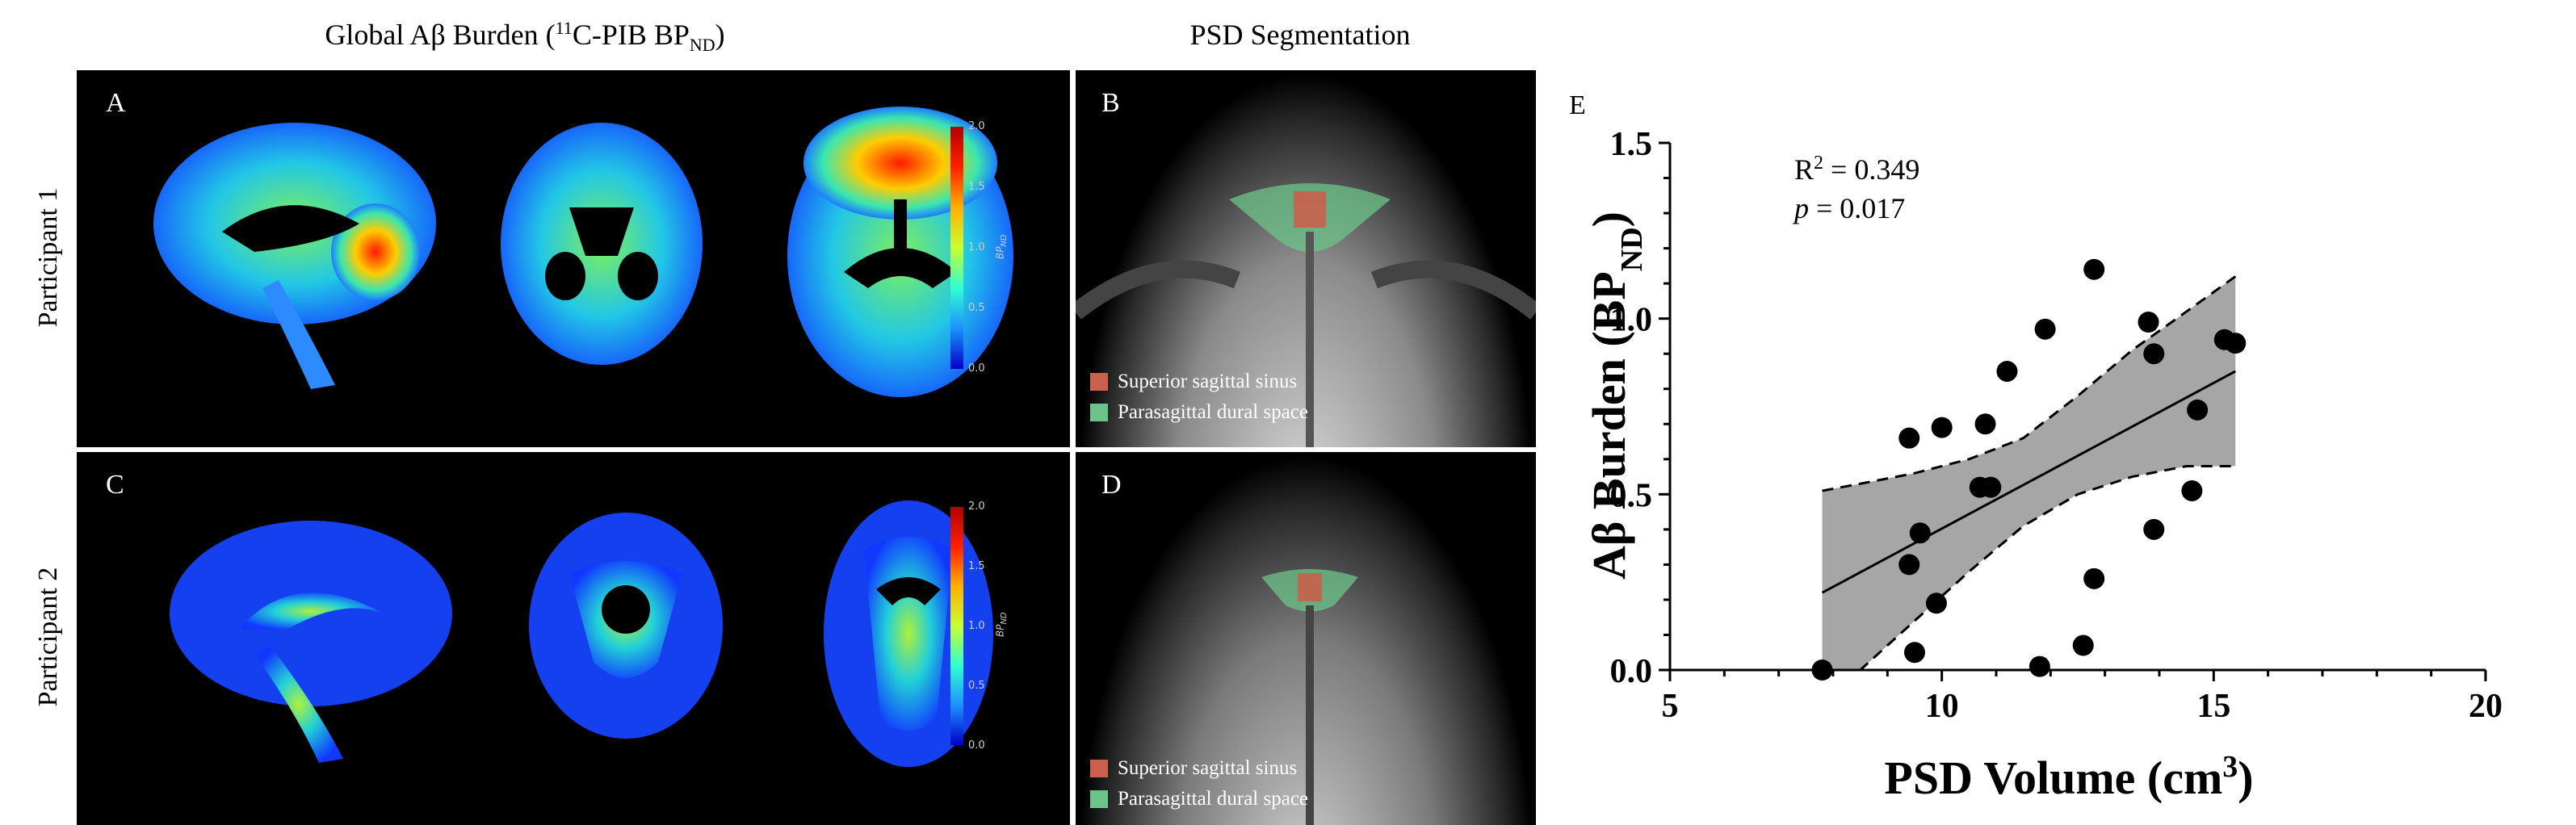 Image resolution: width=2576 pixels, height=825 pixels. Describe the element at coordinates (956, 626) in the screenshot. I see `colorbar-c` at that location.